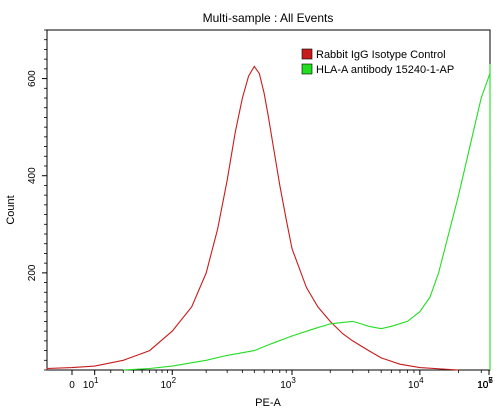 The height and width of the screenshot is (410, 500). Describe the element at coordinates (72, 385) in the screenshot. I see `x-tick-label: 0` at that location.